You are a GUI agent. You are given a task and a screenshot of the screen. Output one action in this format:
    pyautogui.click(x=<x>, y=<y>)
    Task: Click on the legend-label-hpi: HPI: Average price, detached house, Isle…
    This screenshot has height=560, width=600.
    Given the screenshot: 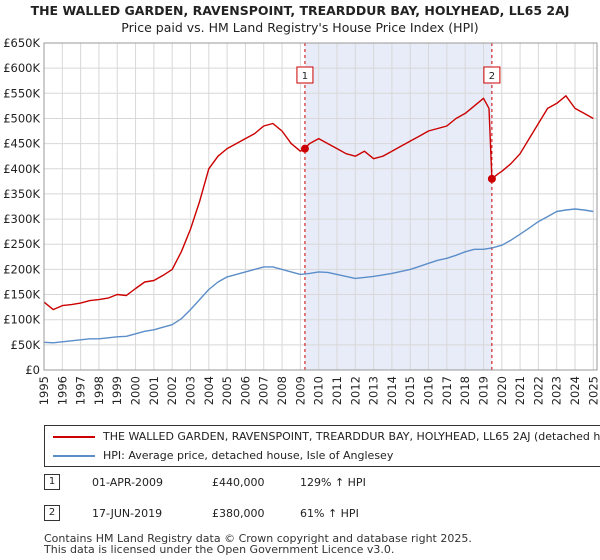 What is the action you would take?
    pyautogui.click(x=248, y=455)
    